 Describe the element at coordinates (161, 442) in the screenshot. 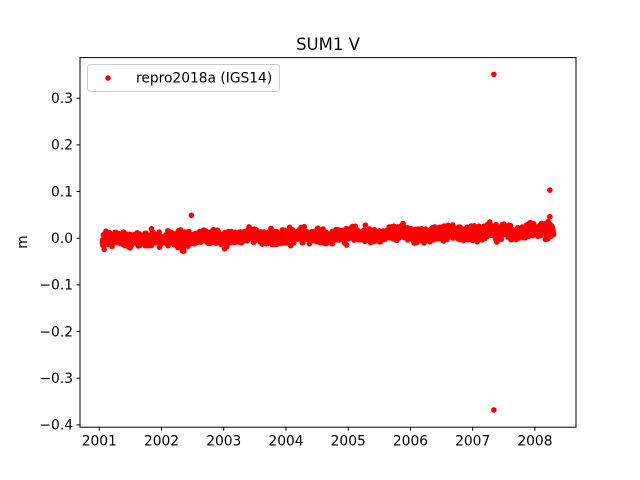

I see `x-tick-label: 2002` at that location.